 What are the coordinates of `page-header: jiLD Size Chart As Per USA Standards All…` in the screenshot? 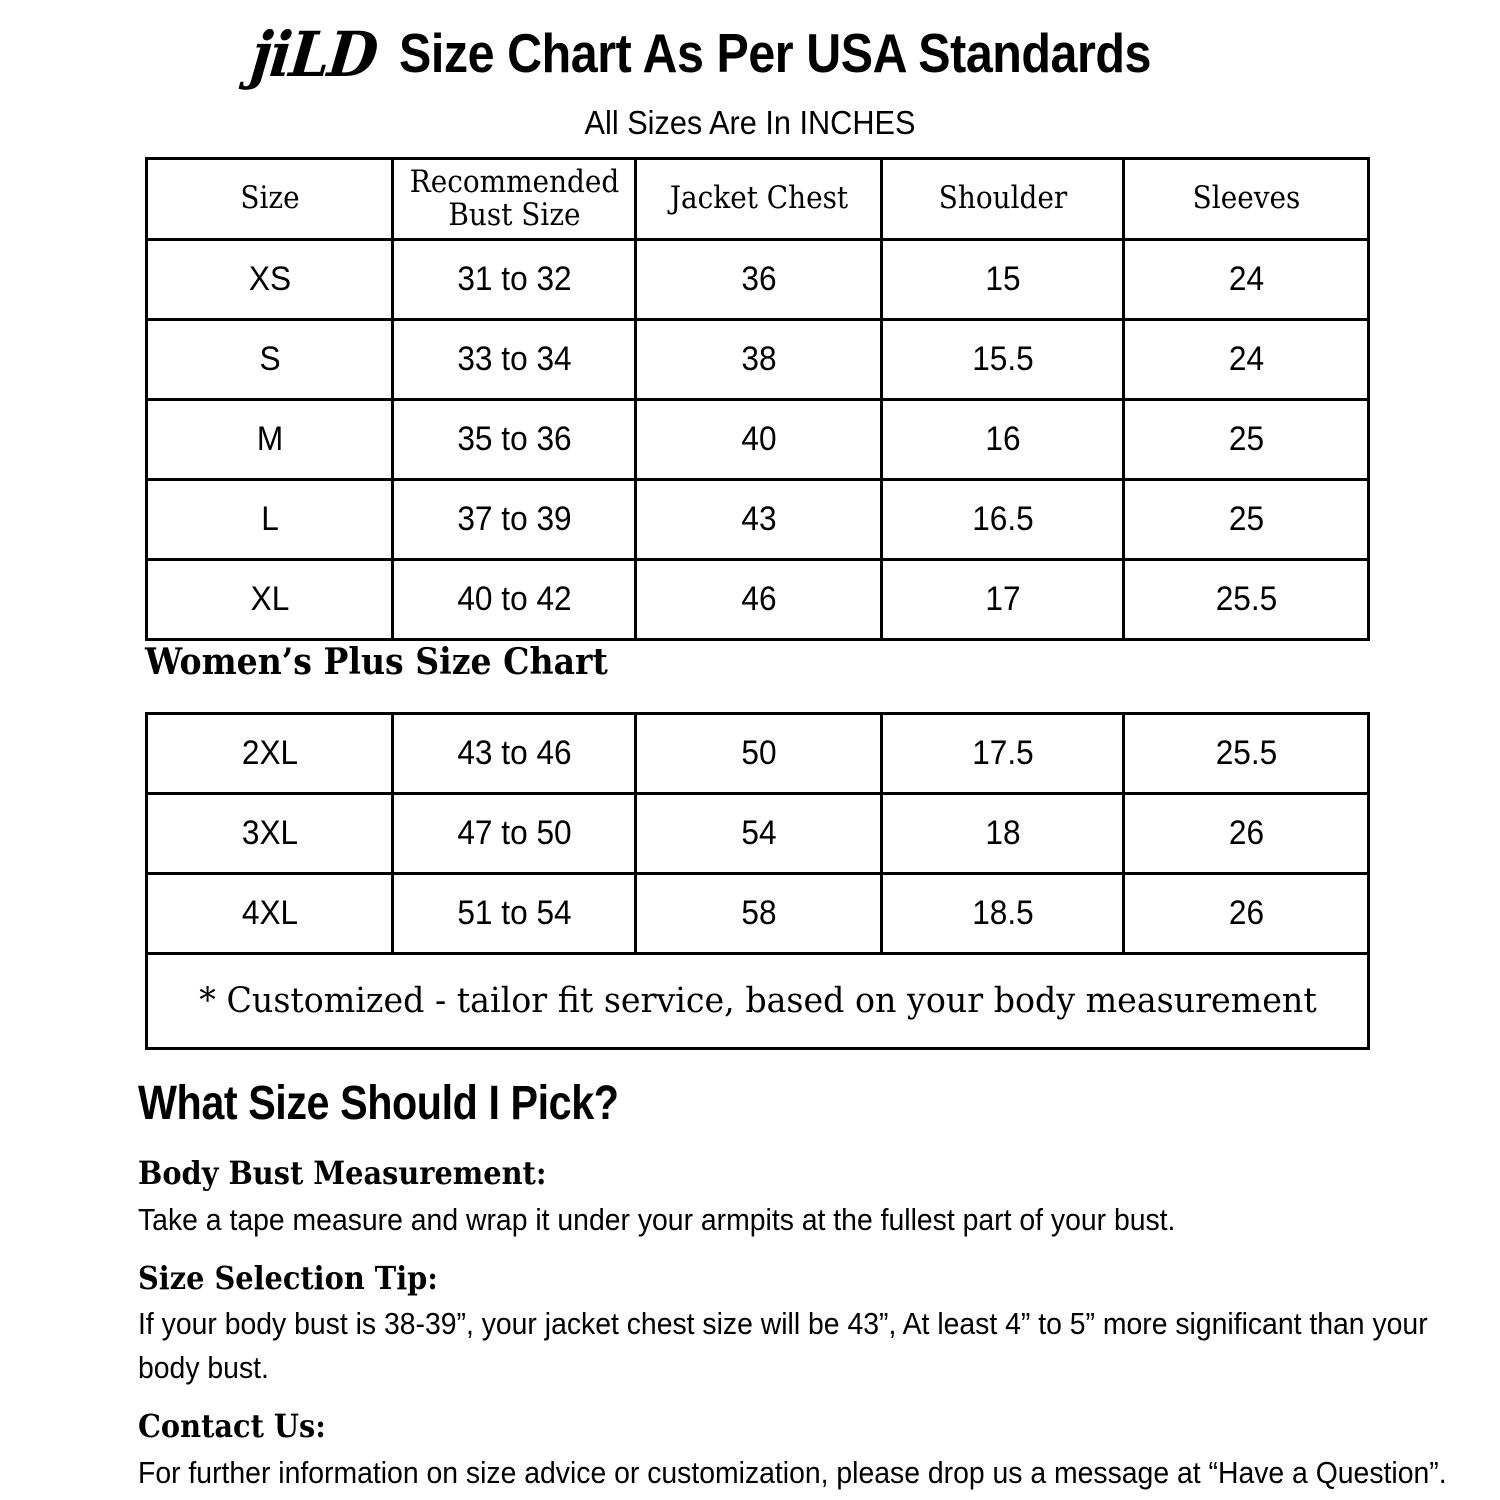 It's located at (750, 71).